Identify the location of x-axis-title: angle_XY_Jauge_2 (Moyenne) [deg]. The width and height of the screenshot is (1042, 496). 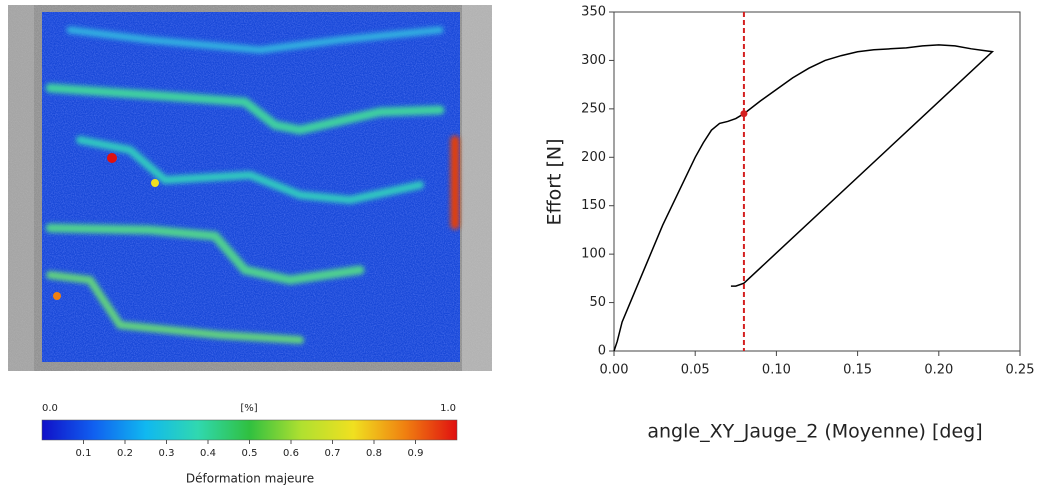
(814, 432).